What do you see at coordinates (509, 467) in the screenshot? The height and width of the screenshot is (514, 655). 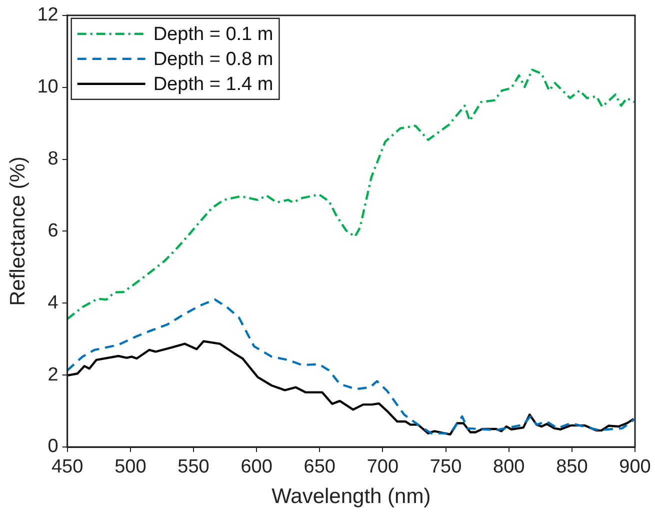 I see `x-tick-label: 800` at bounding box center [509, 467].